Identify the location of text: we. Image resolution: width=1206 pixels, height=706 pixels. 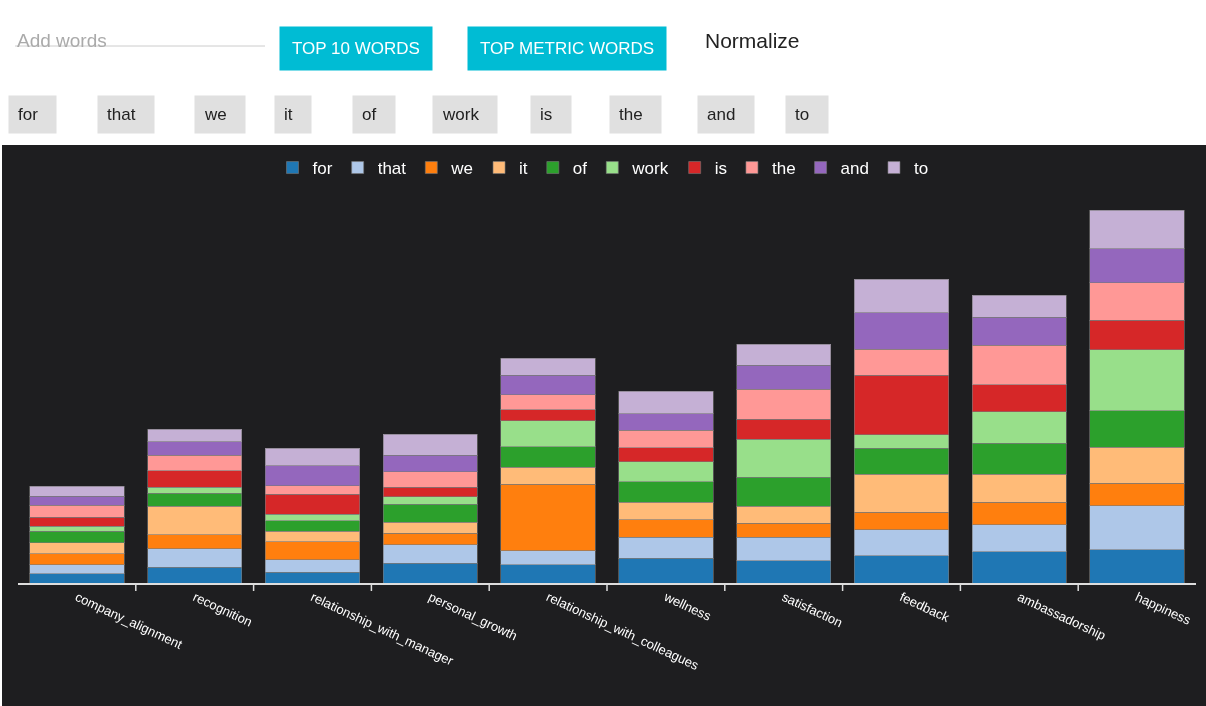
(220, 114).